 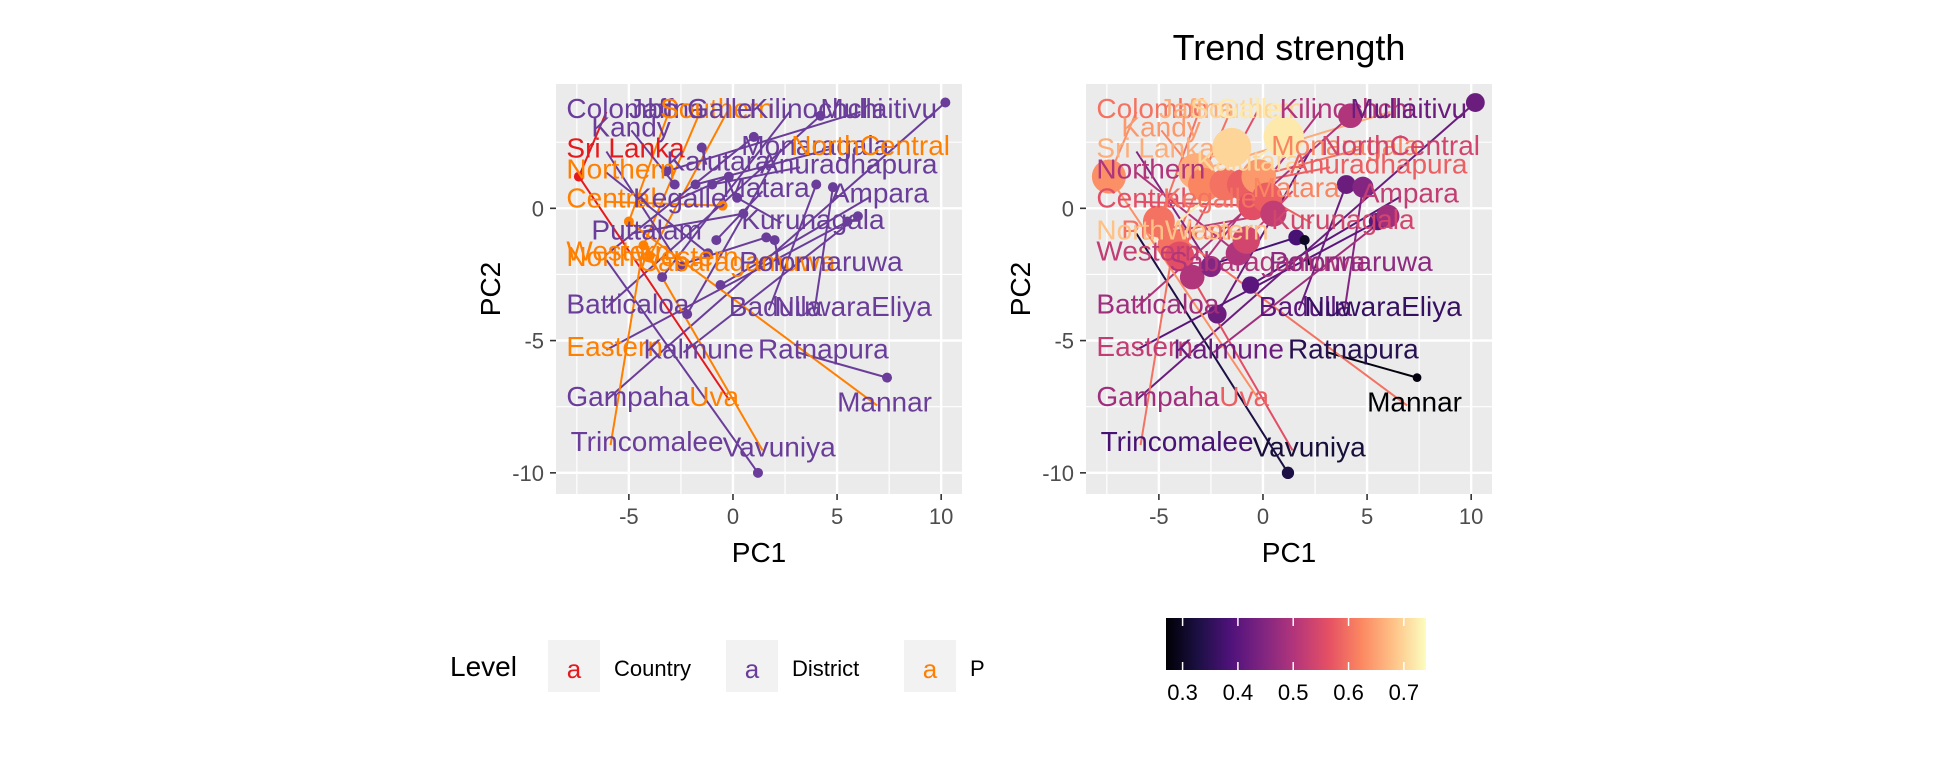 What do you see at coordinates (854, 306) in the screenshot?
I see `data-label: NuwaraEliya` at bounding box center [854, 306].